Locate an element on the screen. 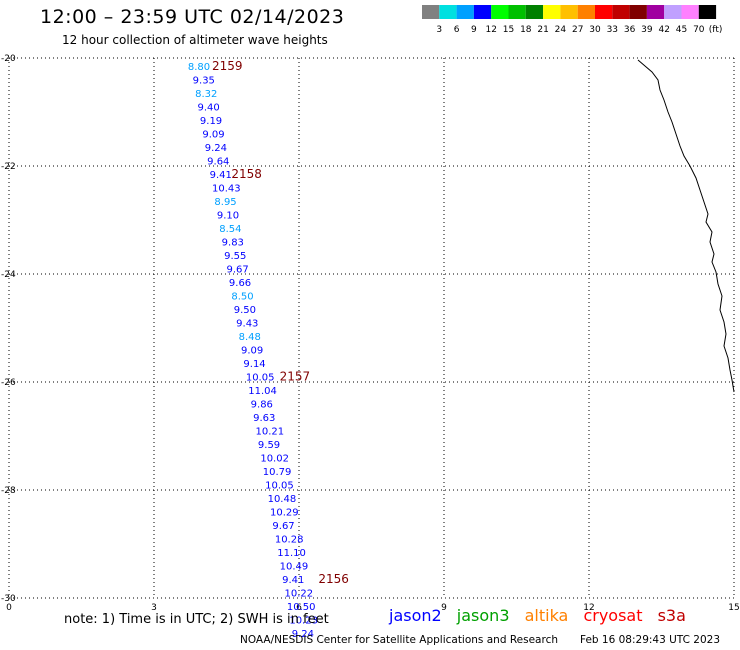 This screenshot has width=740, height=650. wave-height-label: 8.32 is located at coordinates (206, 94).